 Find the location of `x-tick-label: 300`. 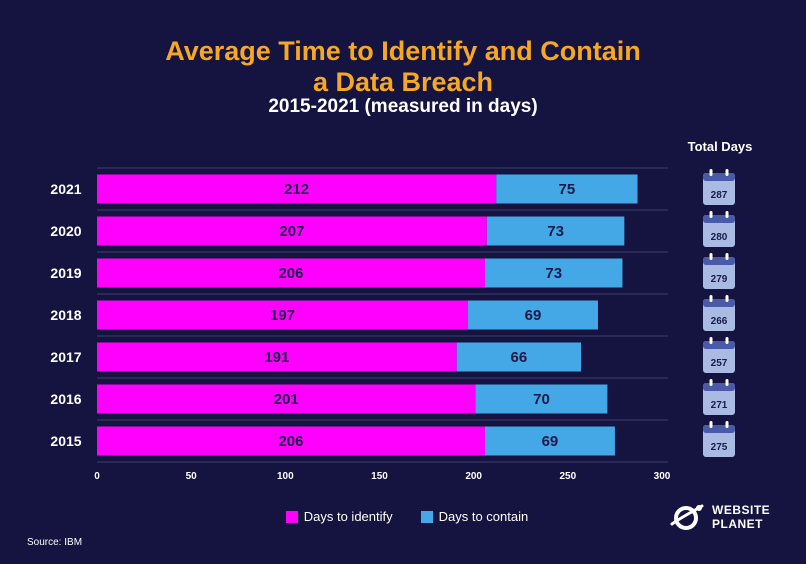

x-tick-label: 300 is located at coordinates (662, 476).